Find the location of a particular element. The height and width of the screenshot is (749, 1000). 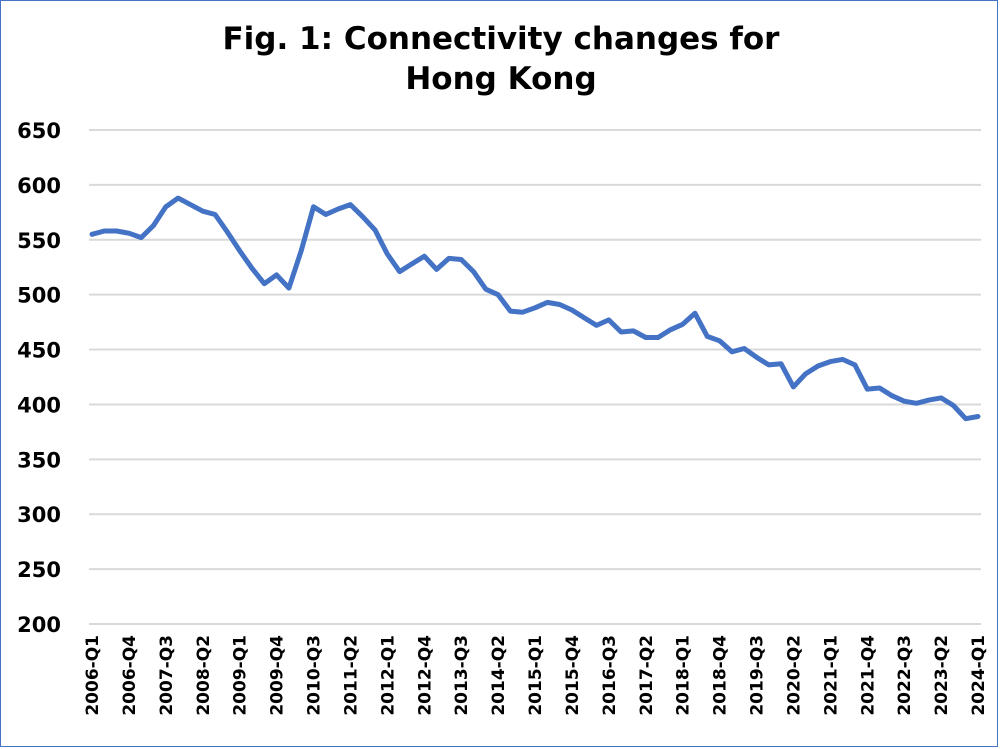

x-tick-label: 2010-Q3 is located at coordinates (315, 675).